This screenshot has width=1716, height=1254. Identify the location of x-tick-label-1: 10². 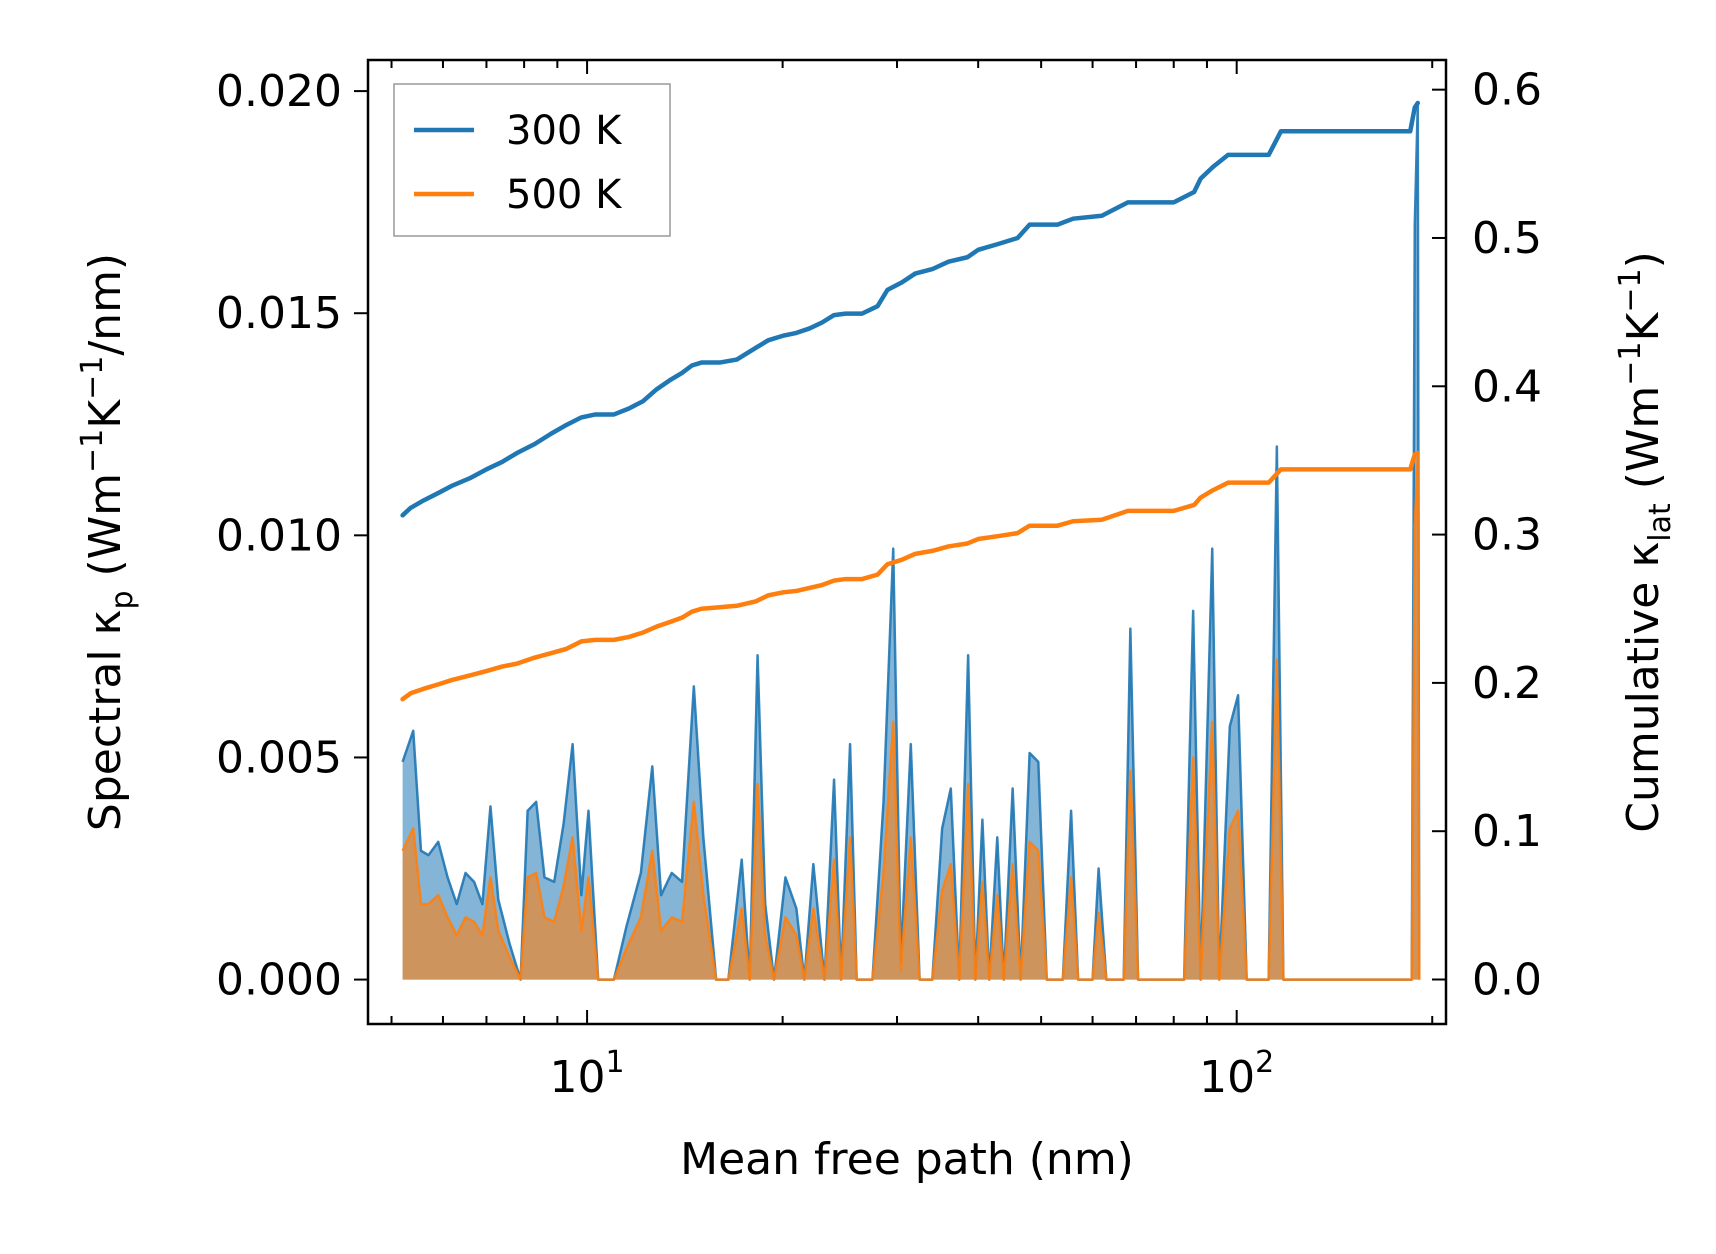
(1236, 1074).